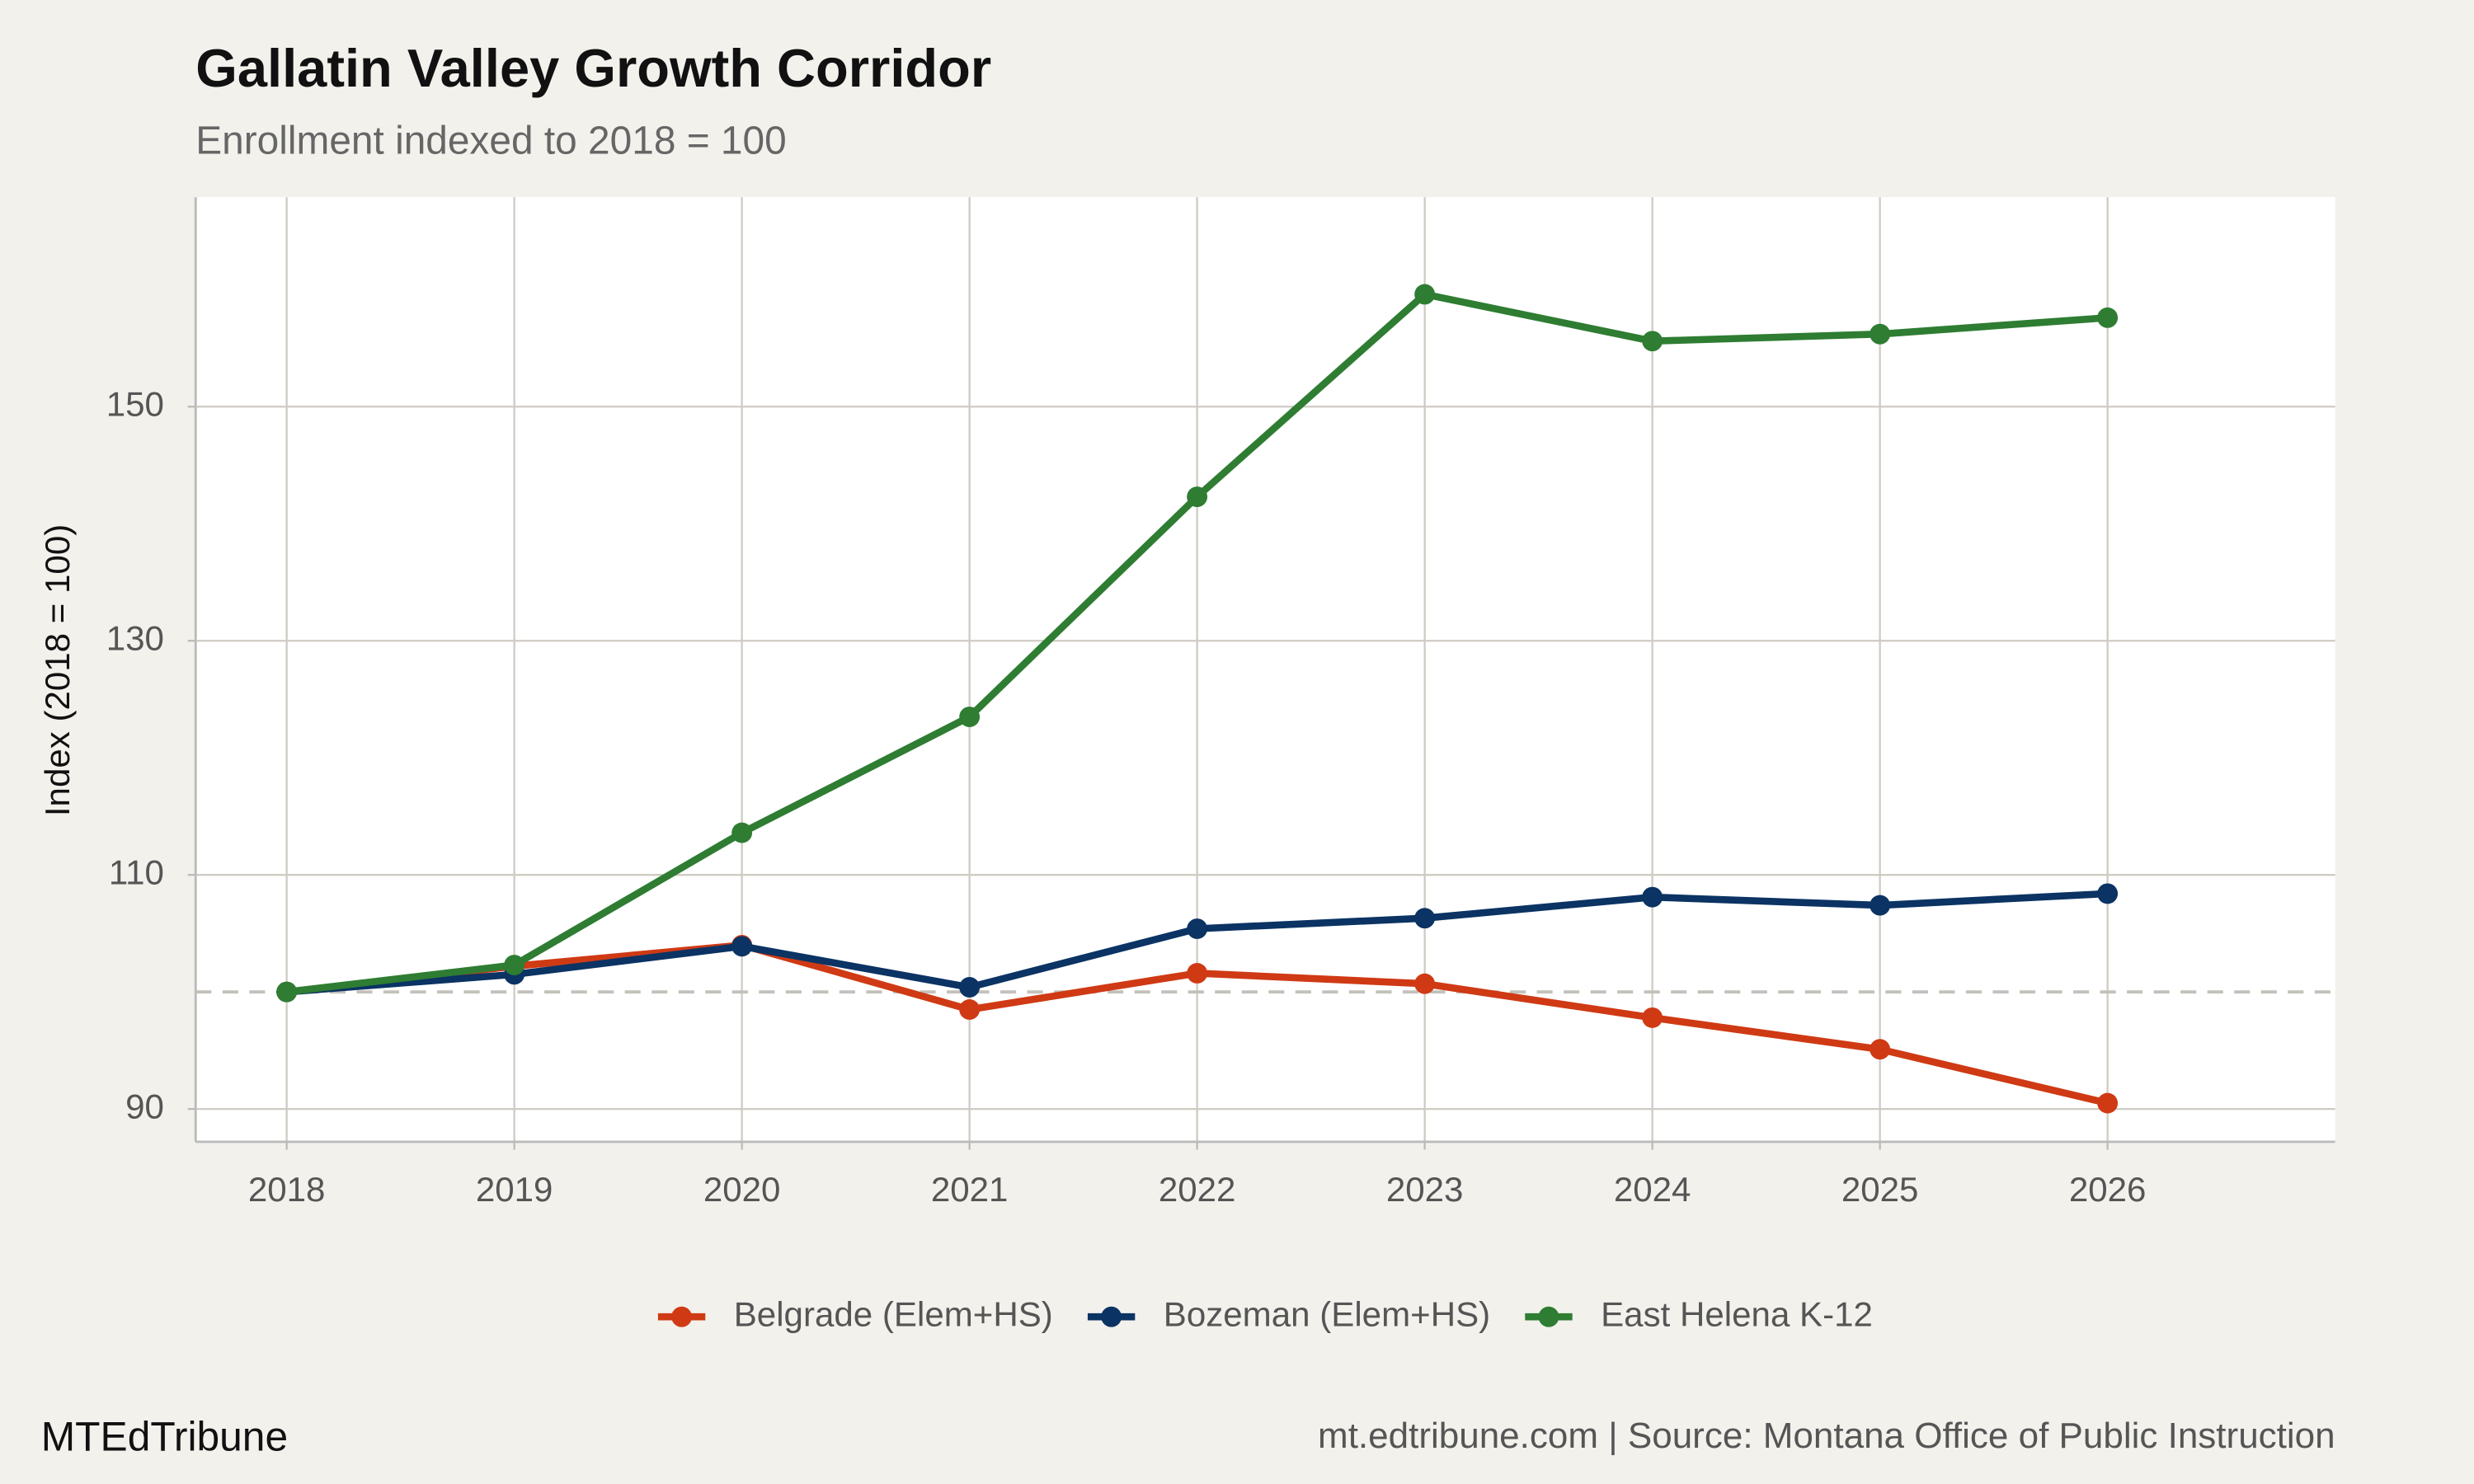 This screenshot has width=2474, height=1484. I want to click on x-tick-label: 2021, so click(970, 1189).